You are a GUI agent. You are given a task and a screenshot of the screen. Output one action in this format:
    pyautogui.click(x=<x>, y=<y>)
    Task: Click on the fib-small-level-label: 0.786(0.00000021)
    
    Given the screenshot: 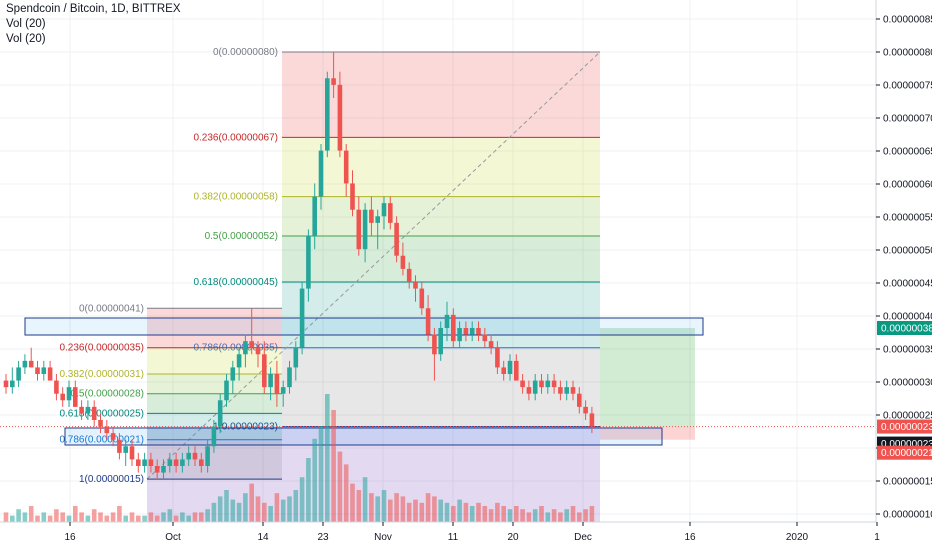 What is the action you would take?
    pyautogui.click(x=101, y=440)
    